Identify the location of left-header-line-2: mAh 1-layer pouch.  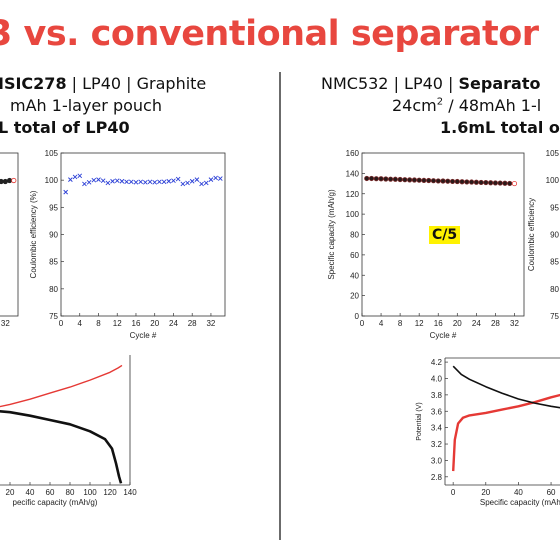
(86, 105).